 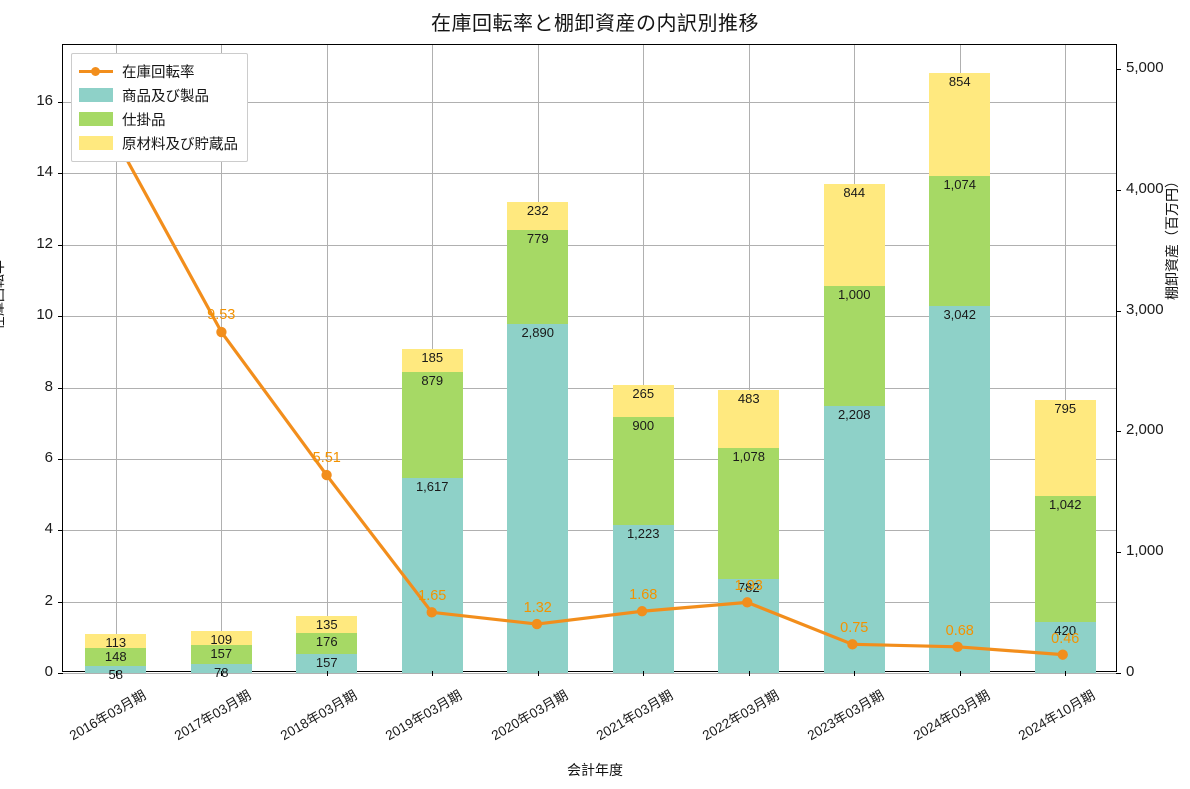 What do you see at coordinates (432, 486) in the screenshot?
I see `bar-data-label: 1,617` at bounding box center [432, 486].